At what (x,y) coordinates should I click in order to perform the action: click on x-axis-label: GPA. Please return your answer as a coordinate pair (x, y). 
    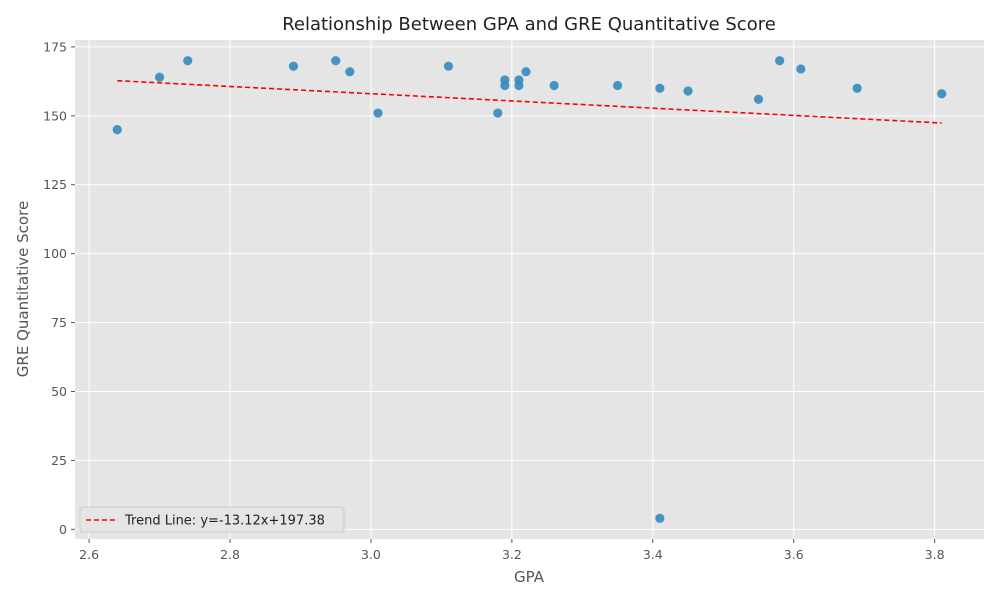
    Looking at the image, I should click on (529, 577).